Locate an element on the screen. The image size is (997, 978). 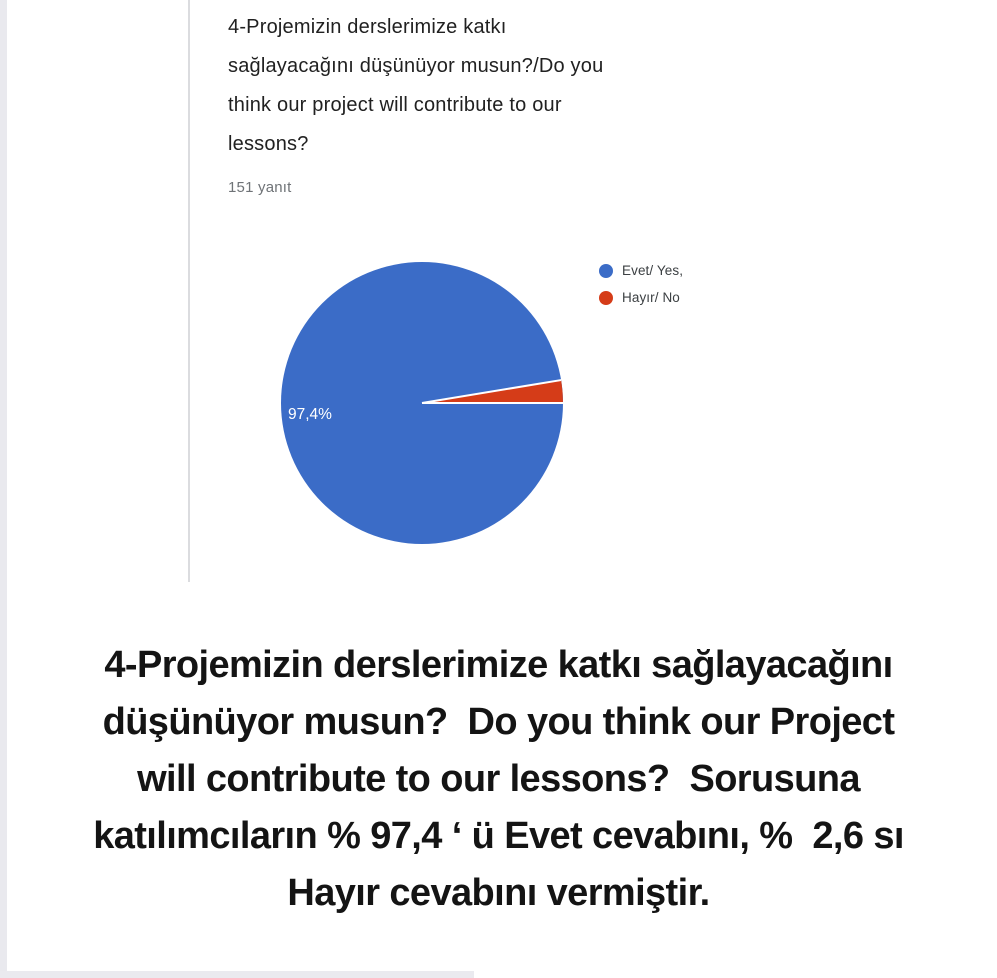
response-count: 151 yanıt is located at coordinates (260, 187).